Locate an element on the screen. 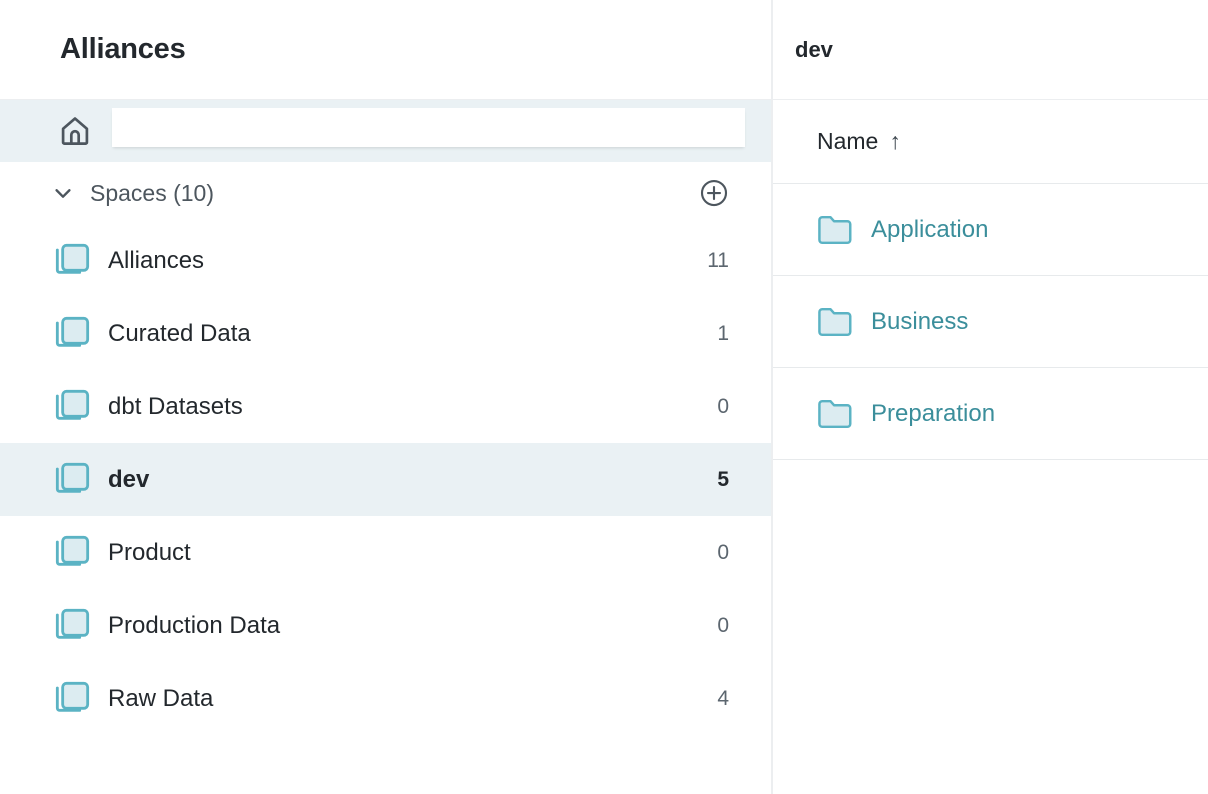 The height and width of the screenshot is (794, 1208). page-title: Alliances is located at coordinates (123, 49).